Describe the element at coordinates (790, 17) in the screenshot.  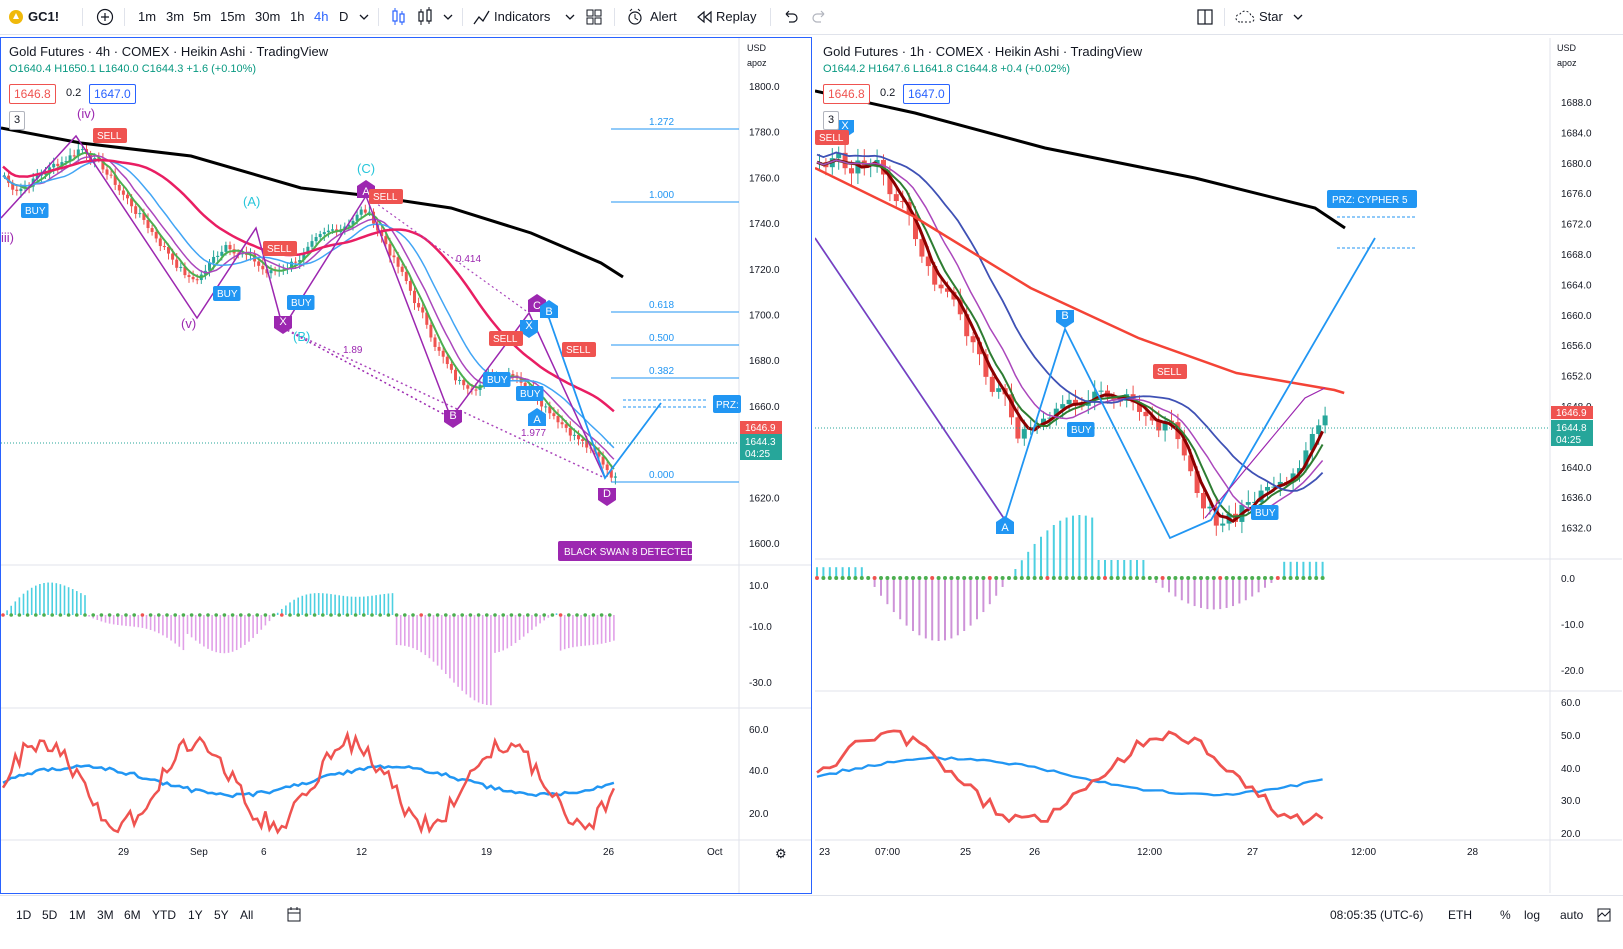
I see `undo-icon` at that location.